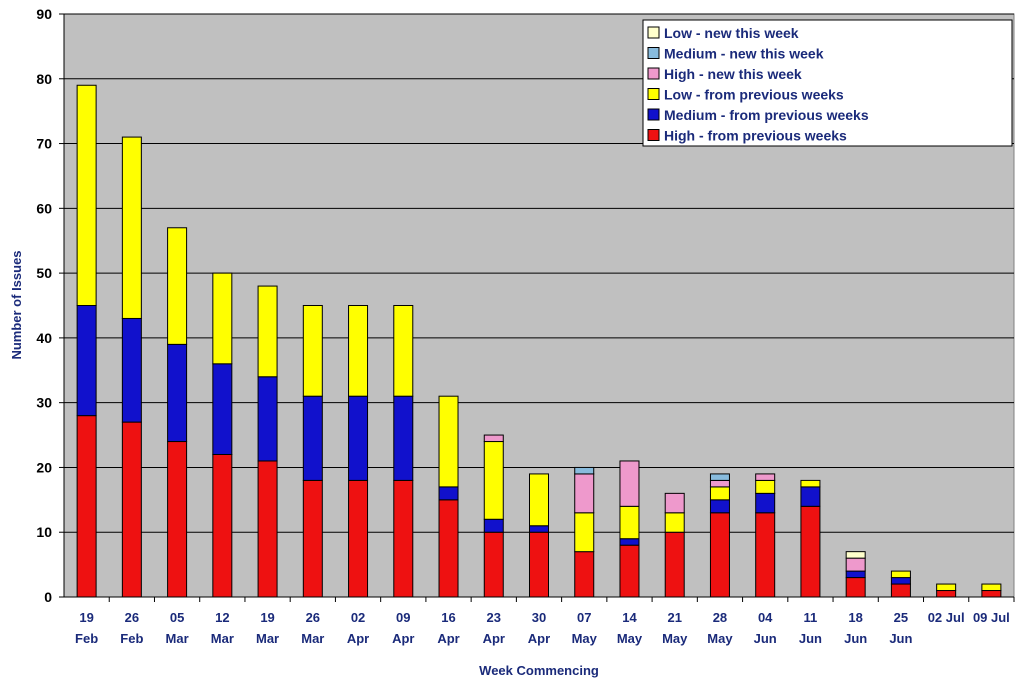  Describe the element at coordinates (44, 273) in the screenshot. I see `y-tick-label: 50` at that location.